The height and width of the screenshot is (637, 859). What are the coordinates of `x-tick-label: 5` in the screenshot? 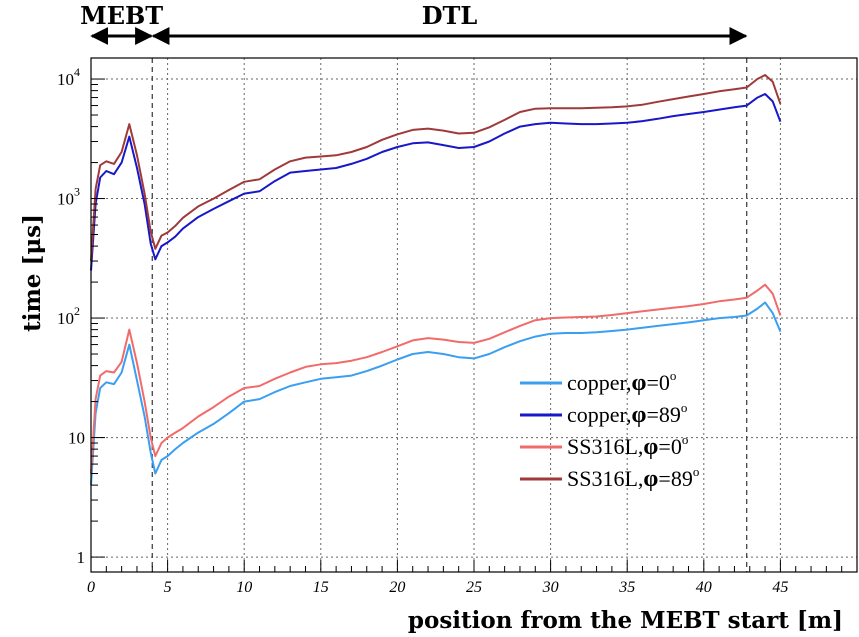 It's located at (168, 587).